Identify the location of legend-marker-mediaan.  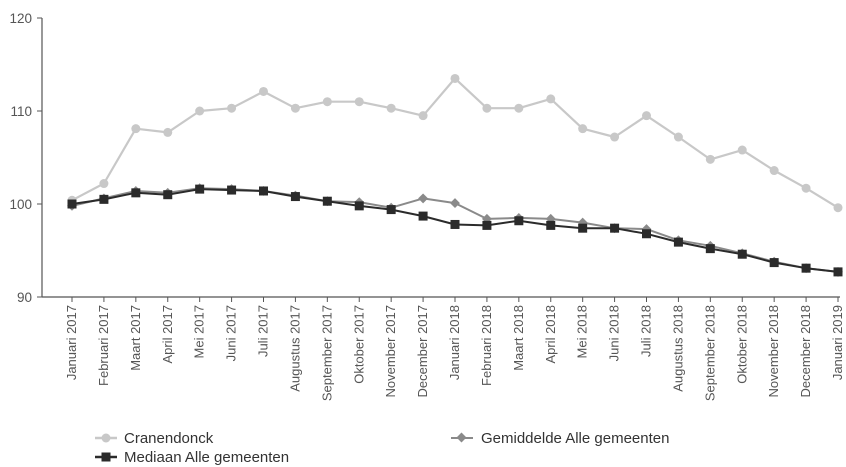
(106, 457).